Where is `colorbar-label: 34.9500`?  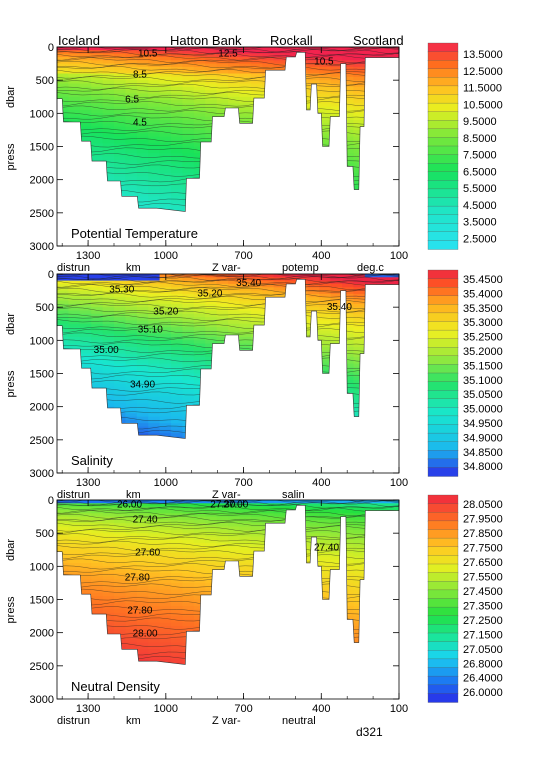
colorbar-label: 34.9500 is located at coordinates (483, 424).